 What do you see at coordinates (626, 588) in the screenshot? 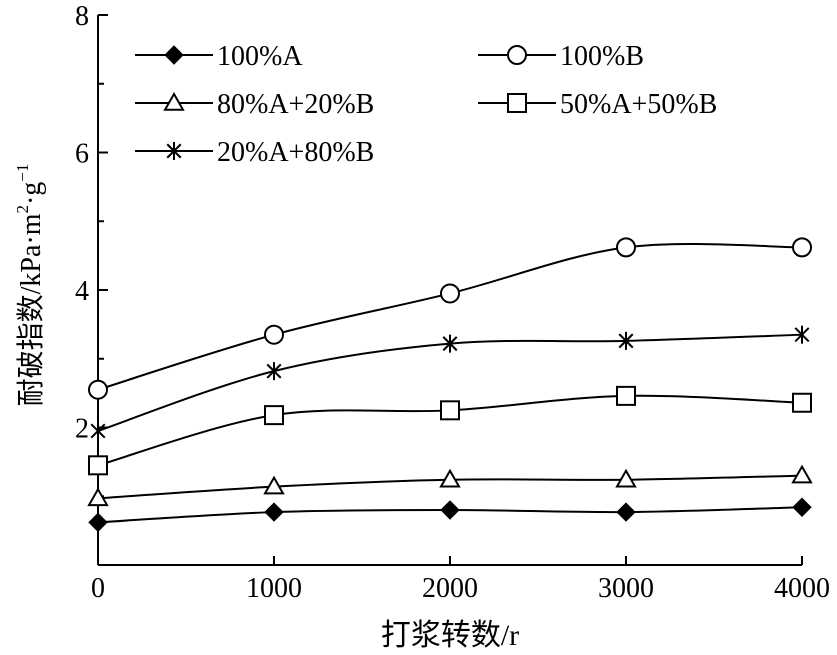
I see `x-tick-label: 3000` at bounding box center [626, 588].